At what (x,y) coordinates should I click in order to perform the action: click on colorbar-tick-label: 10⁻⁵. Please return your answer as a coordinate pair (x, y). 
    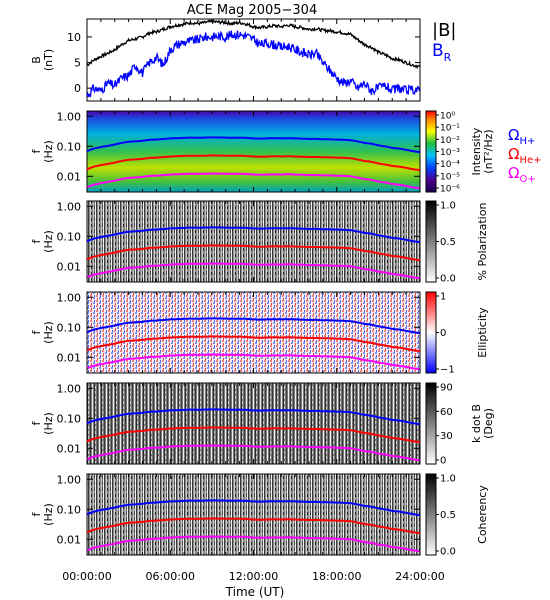
    Looking at the image, I should click on (450, 177).